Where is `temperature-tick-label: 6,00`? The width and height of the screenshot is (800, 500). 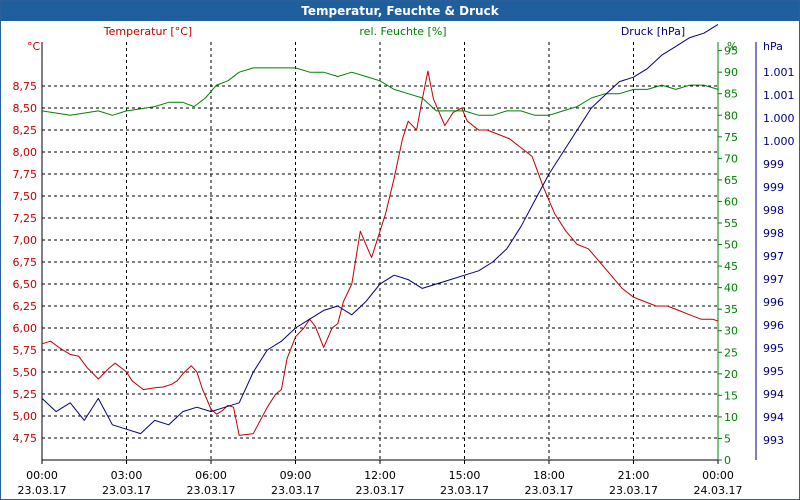 temperature-tick-label: 6,00 is located at coordinates (25, 328).